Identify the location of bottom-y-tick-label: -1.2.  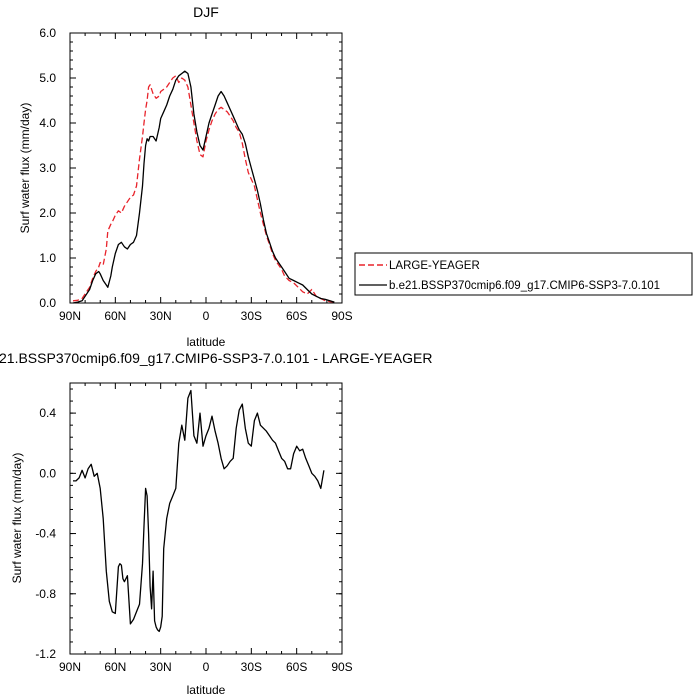
(45, 654).